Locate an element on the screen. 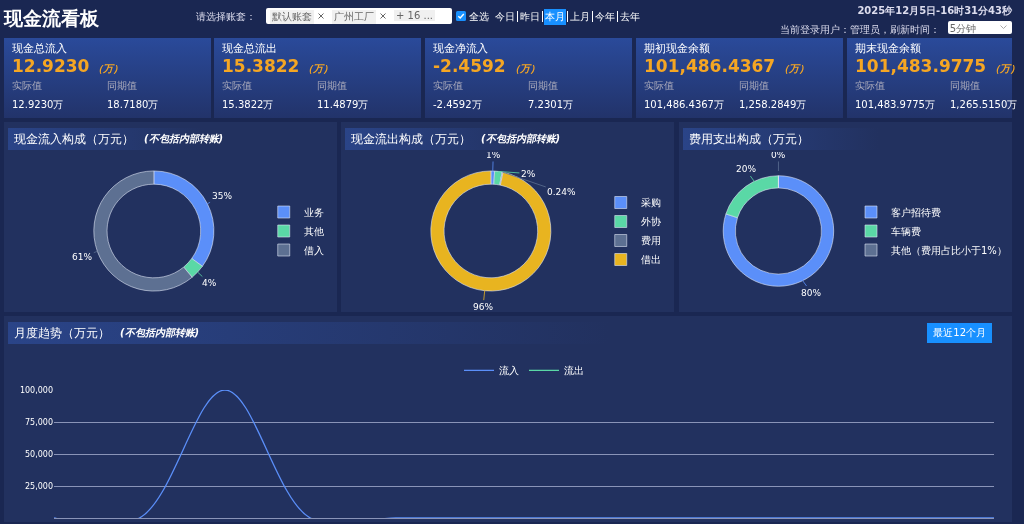 Image resolution: width=1024 pixels, height=524 pixels. text: 101,483.9775万 is located at coordinates (895, 105).